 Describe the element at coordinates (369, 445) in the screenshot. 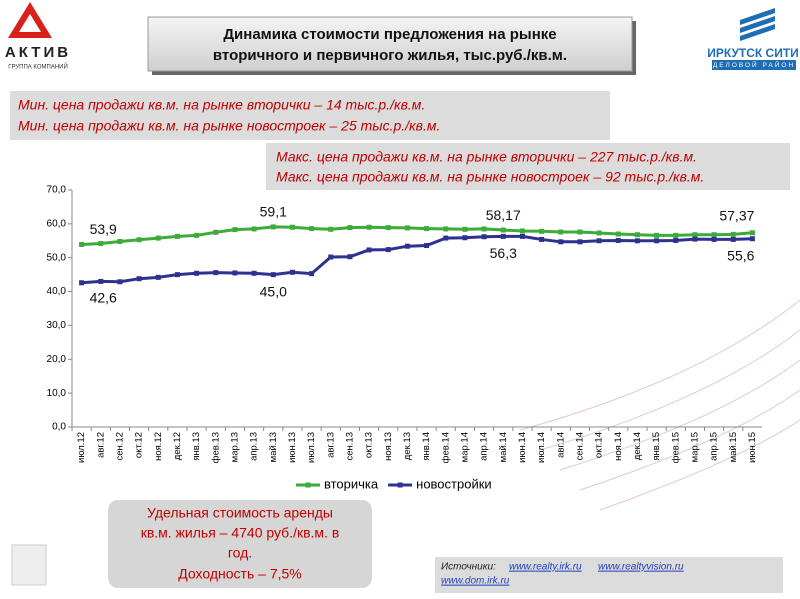

I see `x-tick-label: окт.13` at that location.